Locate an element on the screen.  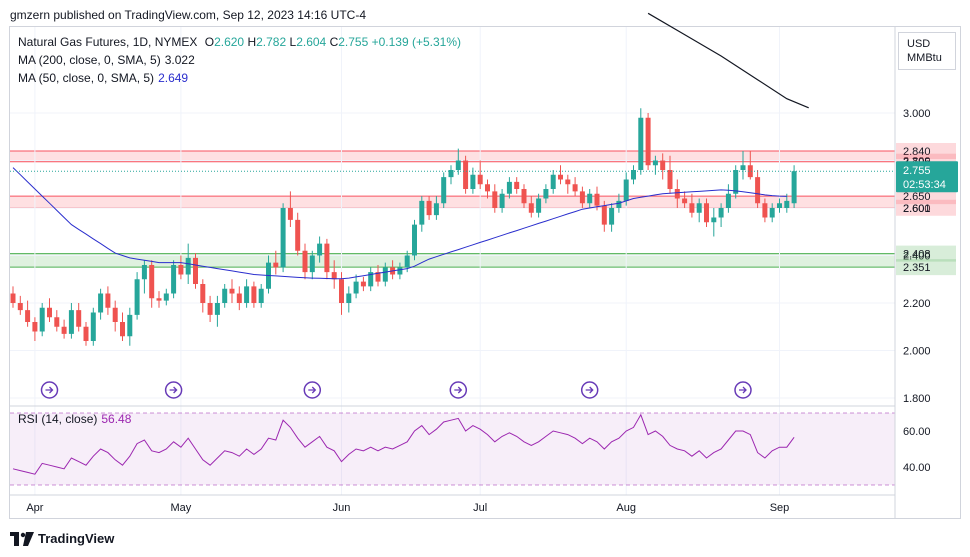
level-price-text: 2.408 is located at coordinates (917, 255).